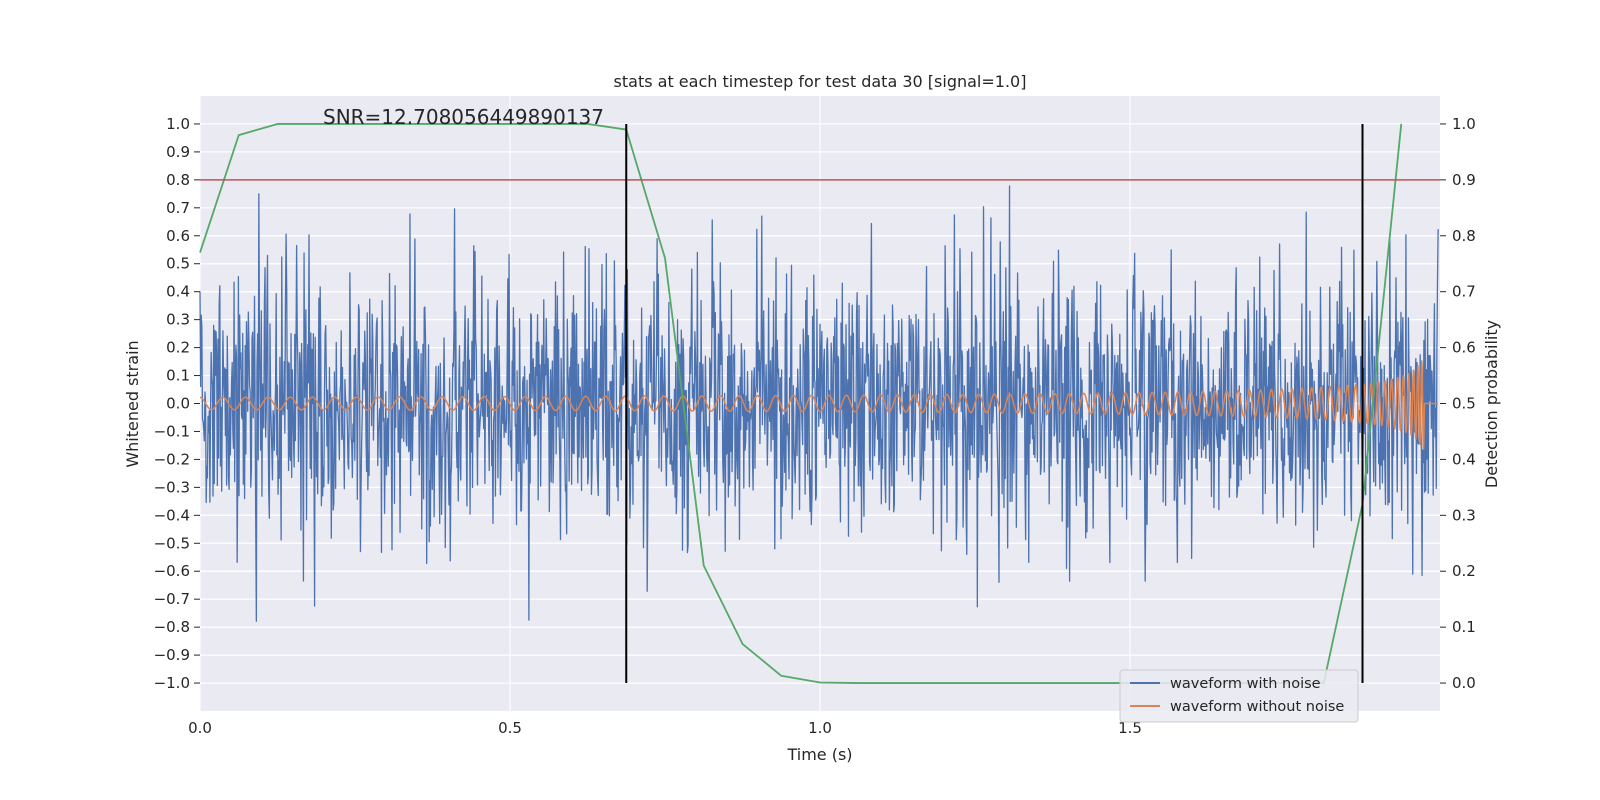 This screenshot has width=1600, height=800. I want to click on y-tick-label: 0.3, so click(178, 320).